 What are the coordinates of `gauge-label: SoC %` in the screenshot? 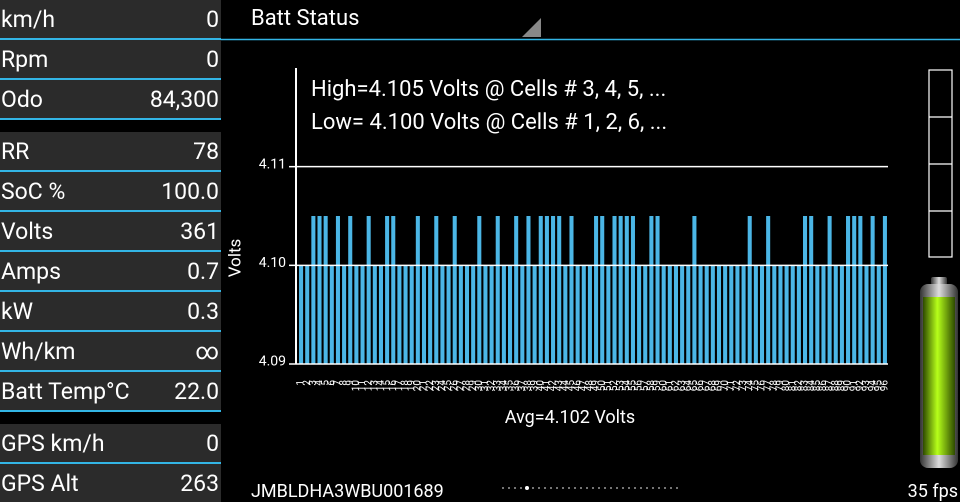 It's located at (33, 191).